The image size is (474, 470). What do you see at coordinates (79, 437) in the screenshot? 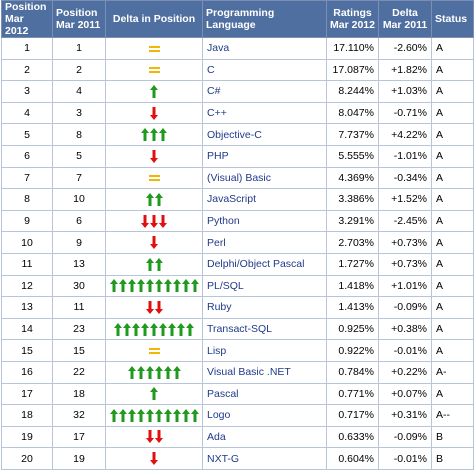
I see `position-2011-cell: 17` at bounding box center [79, 437].